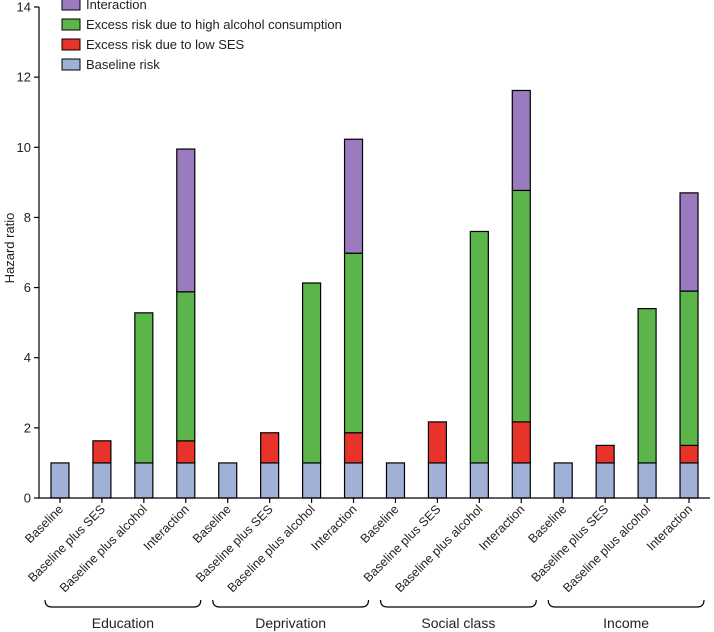  I want to click on group-label: Income, so click(626, 623).